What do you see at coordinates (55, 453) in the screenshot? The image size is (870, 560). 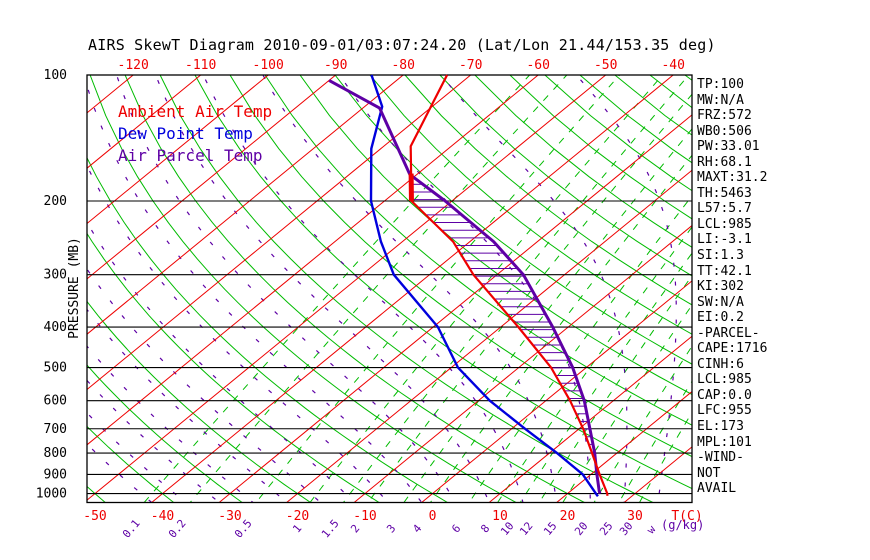 I see `pressure-tick-label: 800` at bounding box center [55, 453].